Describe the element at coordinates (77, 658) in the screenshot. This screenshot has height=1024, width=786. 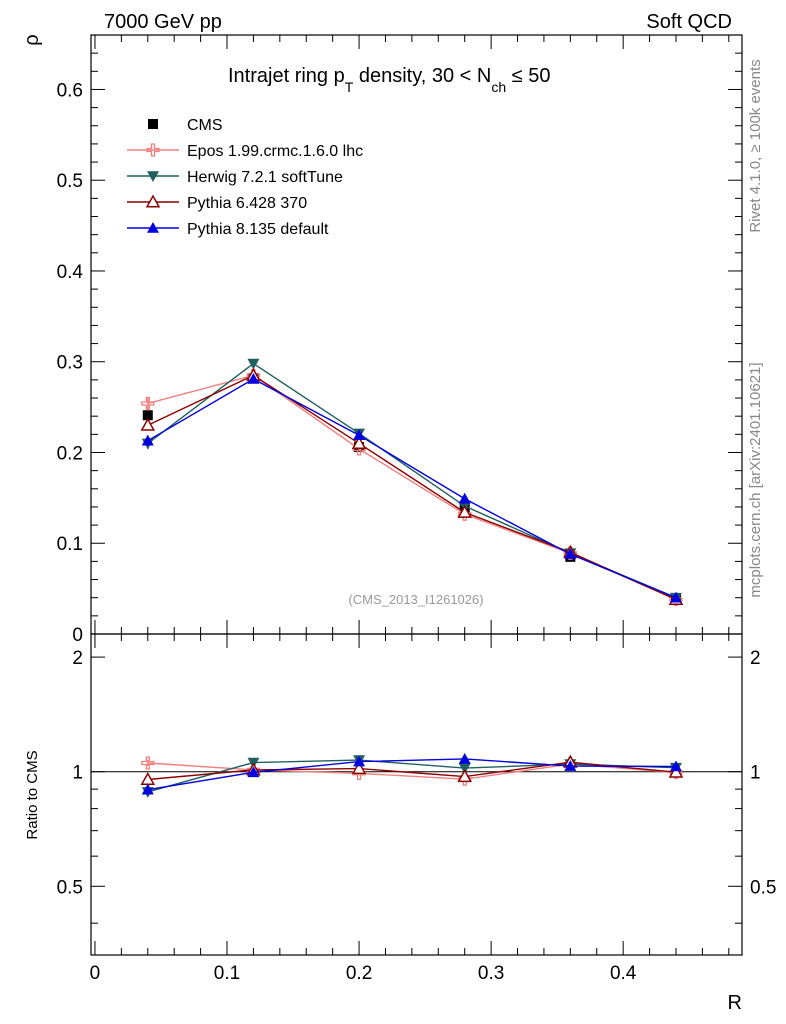
I see `ratio-y-tick-label: 2` at that location.